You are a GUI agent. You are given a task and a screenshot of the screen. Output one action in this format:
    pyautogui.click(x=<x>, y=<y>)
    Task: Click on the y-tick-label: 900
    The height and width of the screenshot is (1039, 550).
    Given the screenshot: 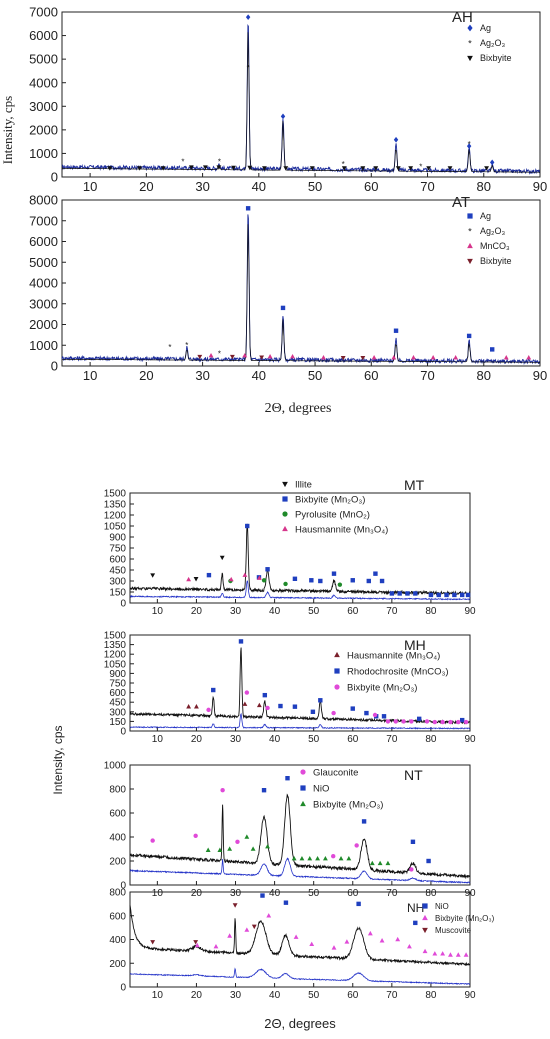 What is the action you would take?
    pyautogui.click(x=117, y=674)
    